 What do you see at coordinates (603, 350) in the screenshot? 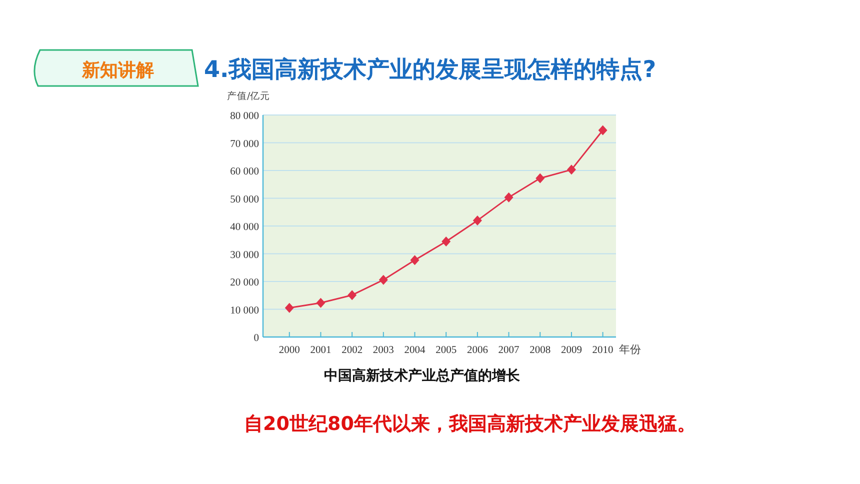
I see `x-tick-label: 2010` at bounding box center [603, 350].